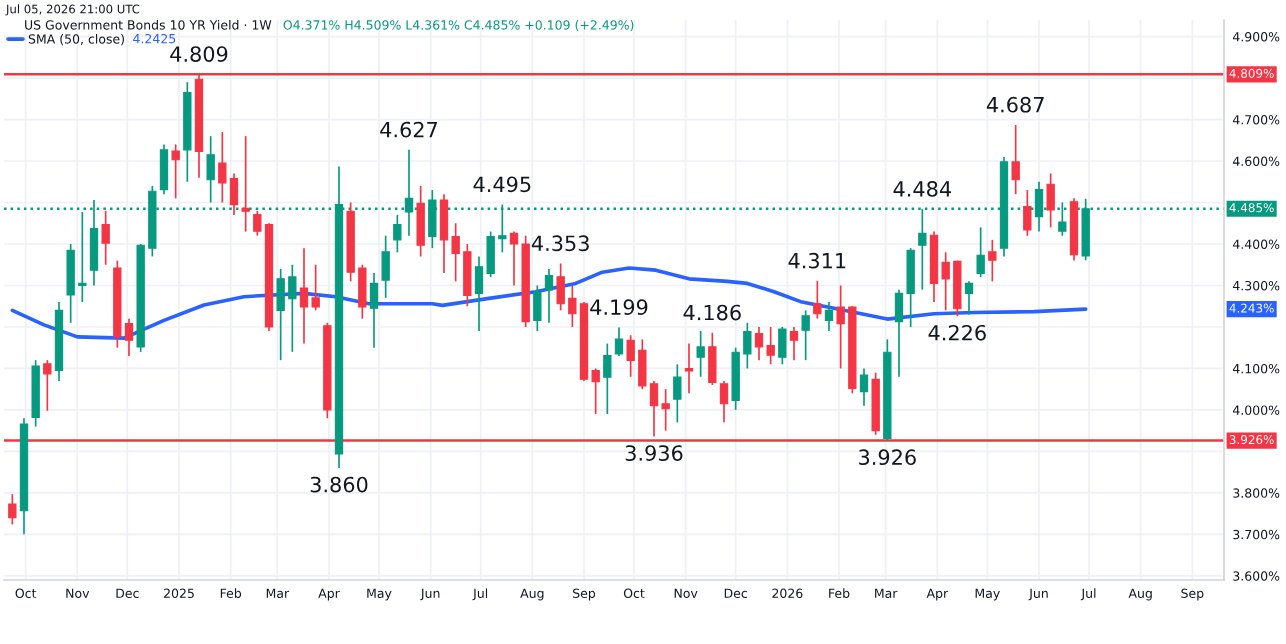 This screenshot has width=1286, height=644. I want to click on annotation: 4.495, so click(502, 184).